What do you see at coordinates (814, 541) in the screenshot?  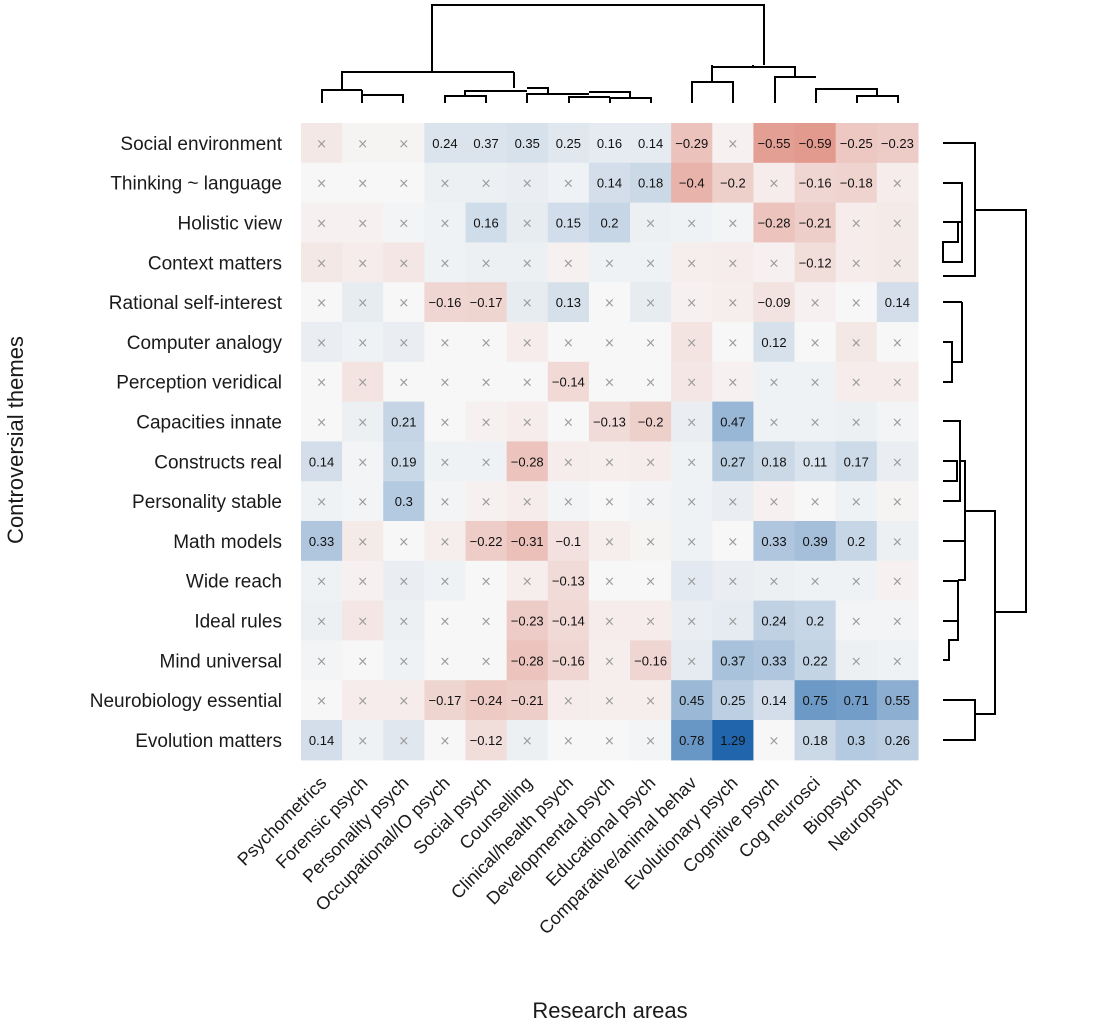 I see `cell-value-label: 0.39` at bounding box center [814, 541].